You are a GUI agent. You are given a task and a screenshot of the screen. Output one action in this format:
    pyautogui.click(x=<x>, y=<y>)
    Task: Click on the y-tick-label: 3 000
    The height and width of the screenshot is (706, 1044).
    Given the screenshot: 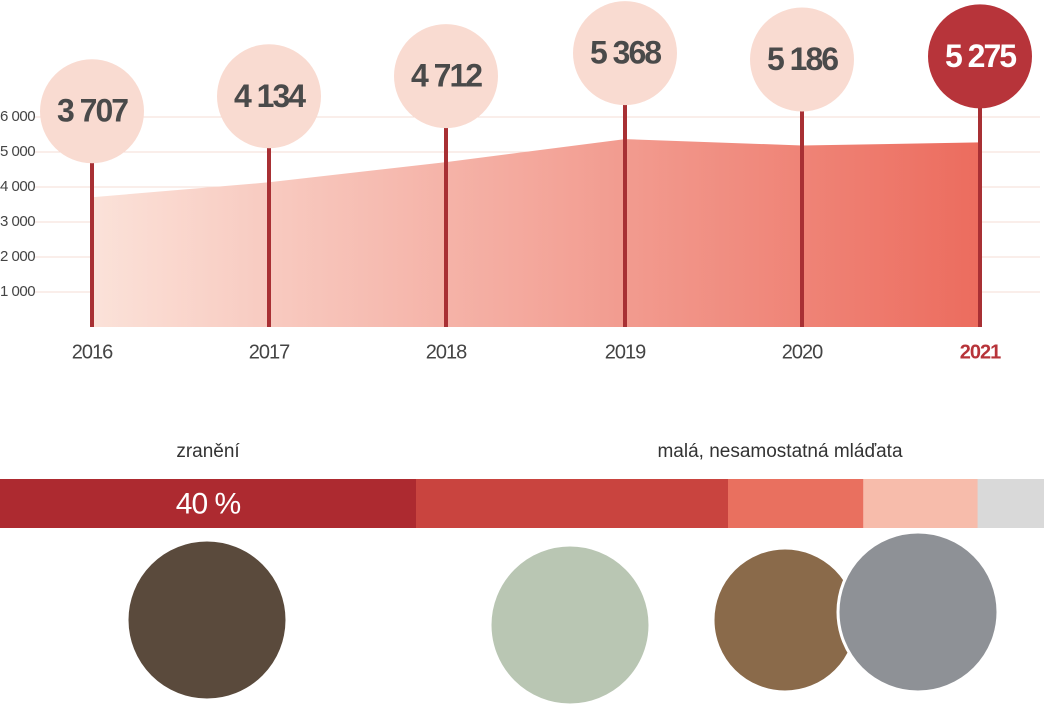 What is the action you would take?
    pyautogui.click(x=17, y=221)
    